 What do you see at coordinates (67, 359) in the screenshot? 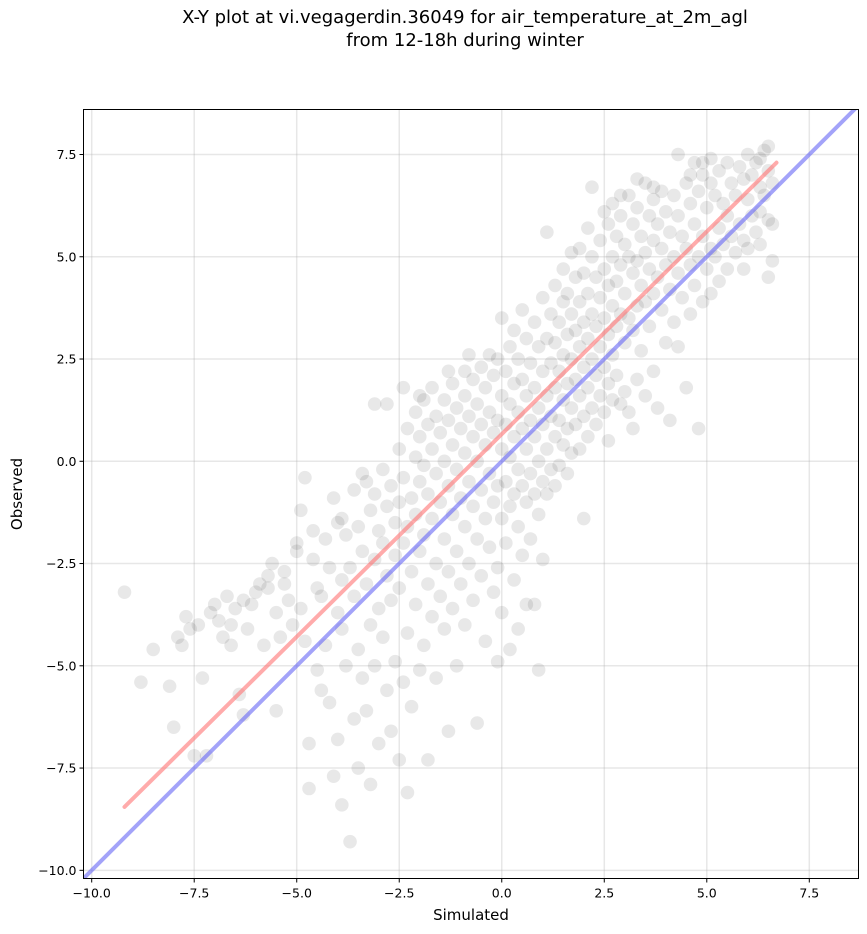
I see `y-tick-label: 2.5` at bounding box center [67, 359].